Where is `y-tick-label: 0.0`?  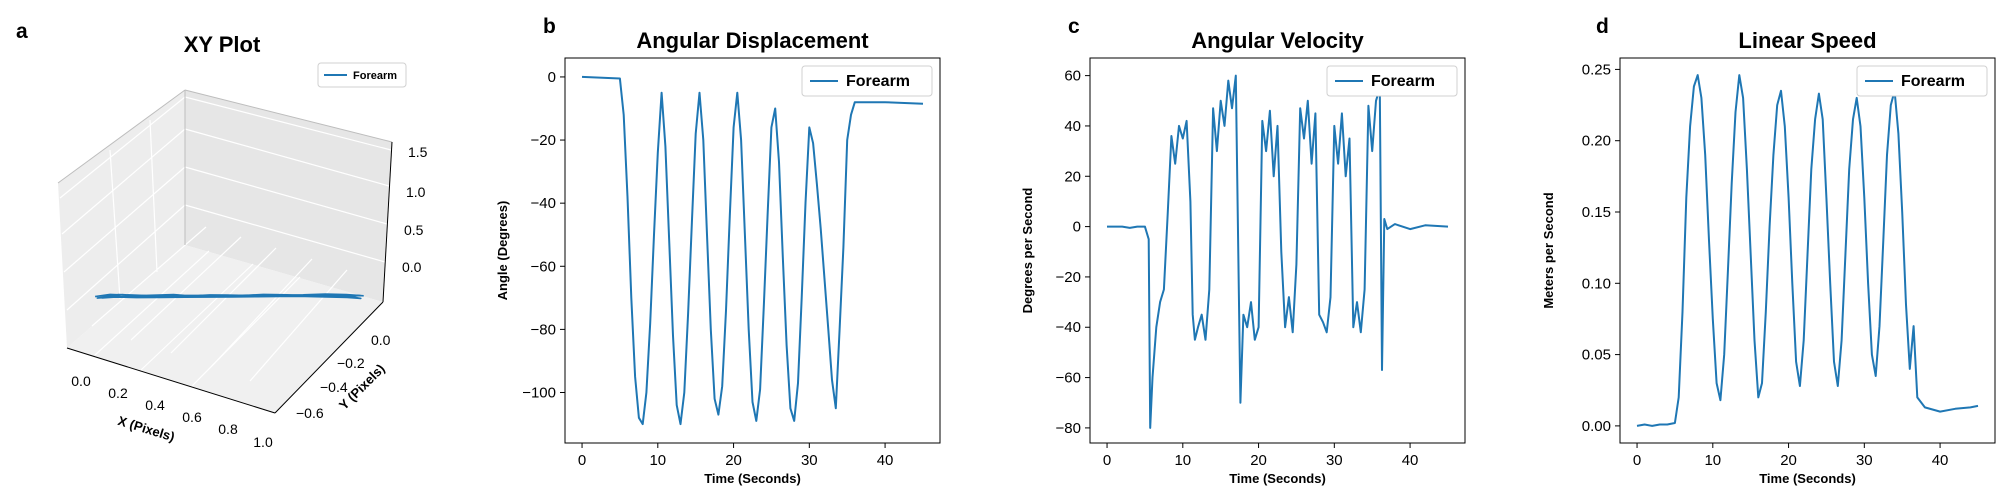 y-tick-label: 0.0 is located at coordinates (381, 340).